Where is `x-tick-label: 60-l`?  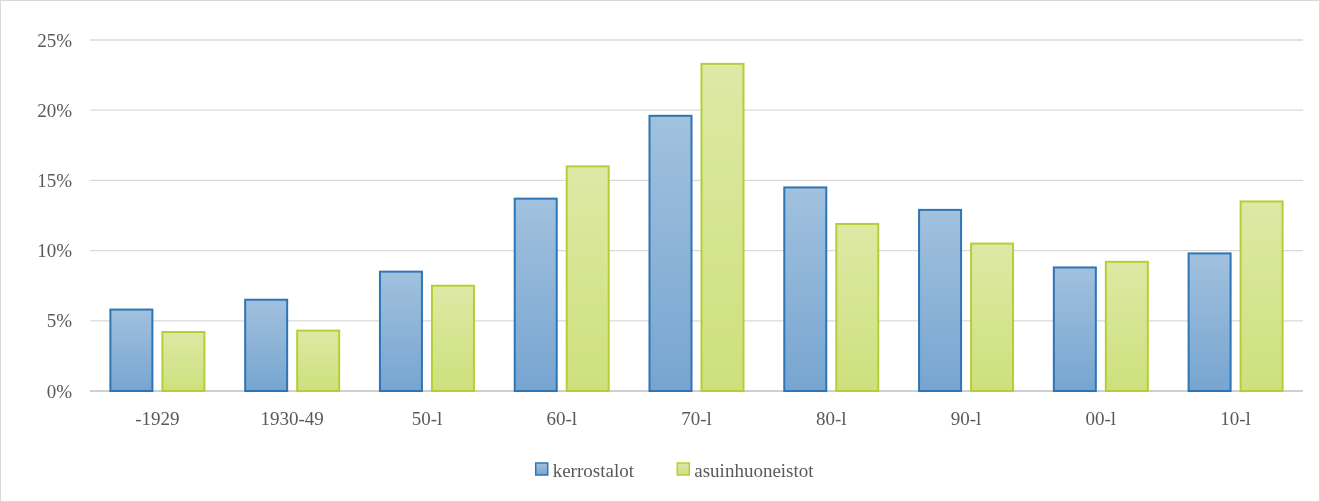 x-tick-label: 60-l is located at coordinates (562, 418).